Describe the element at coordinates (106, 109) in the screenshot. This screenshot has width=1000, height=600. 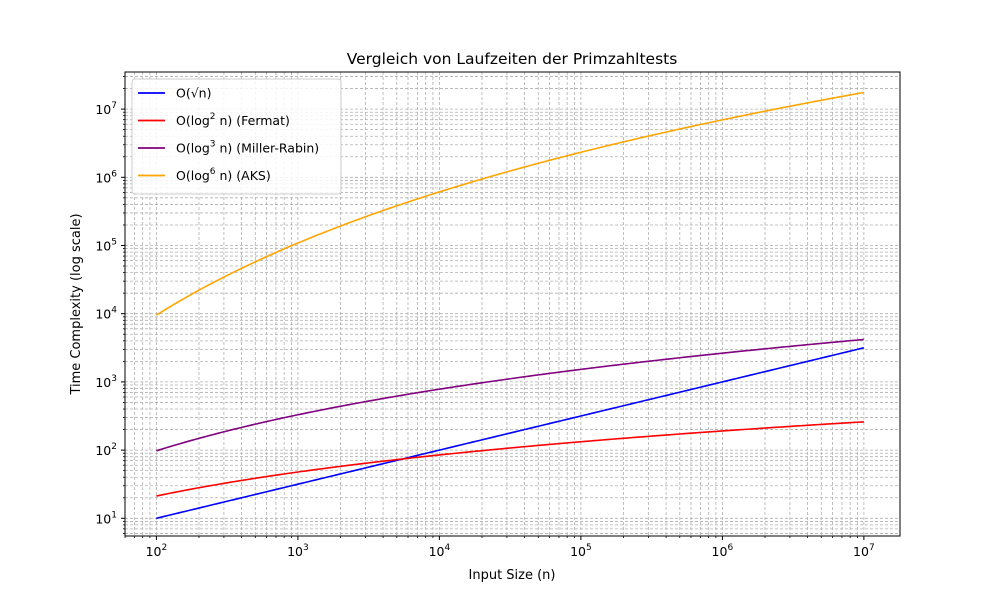
I see `y-tick-label: 107` at that location.